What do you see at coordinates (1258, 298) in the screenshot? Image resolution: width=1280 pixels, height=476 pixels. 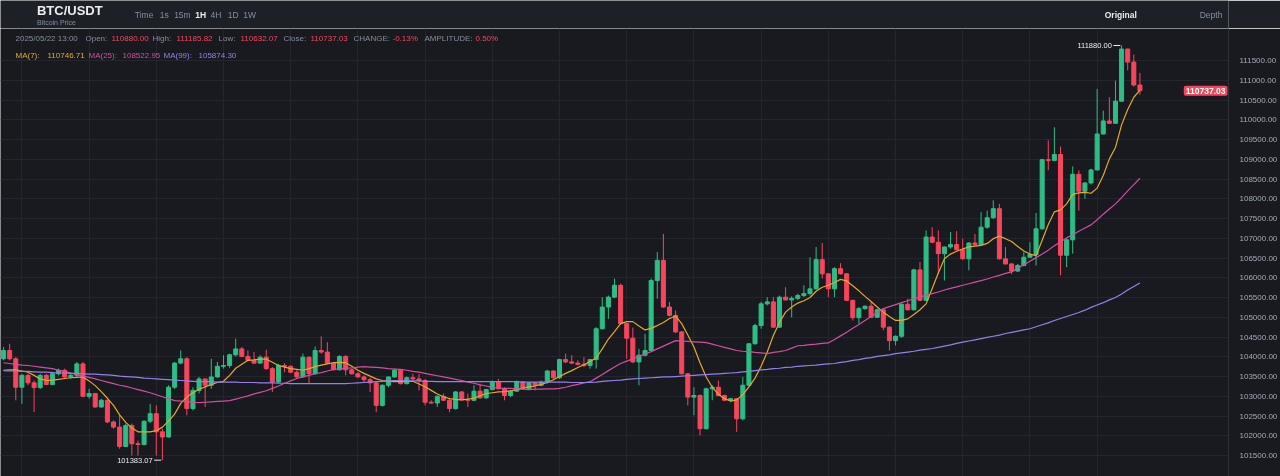 I see `y-tick-label: 105500.00` at bounding box center [1258, 298].